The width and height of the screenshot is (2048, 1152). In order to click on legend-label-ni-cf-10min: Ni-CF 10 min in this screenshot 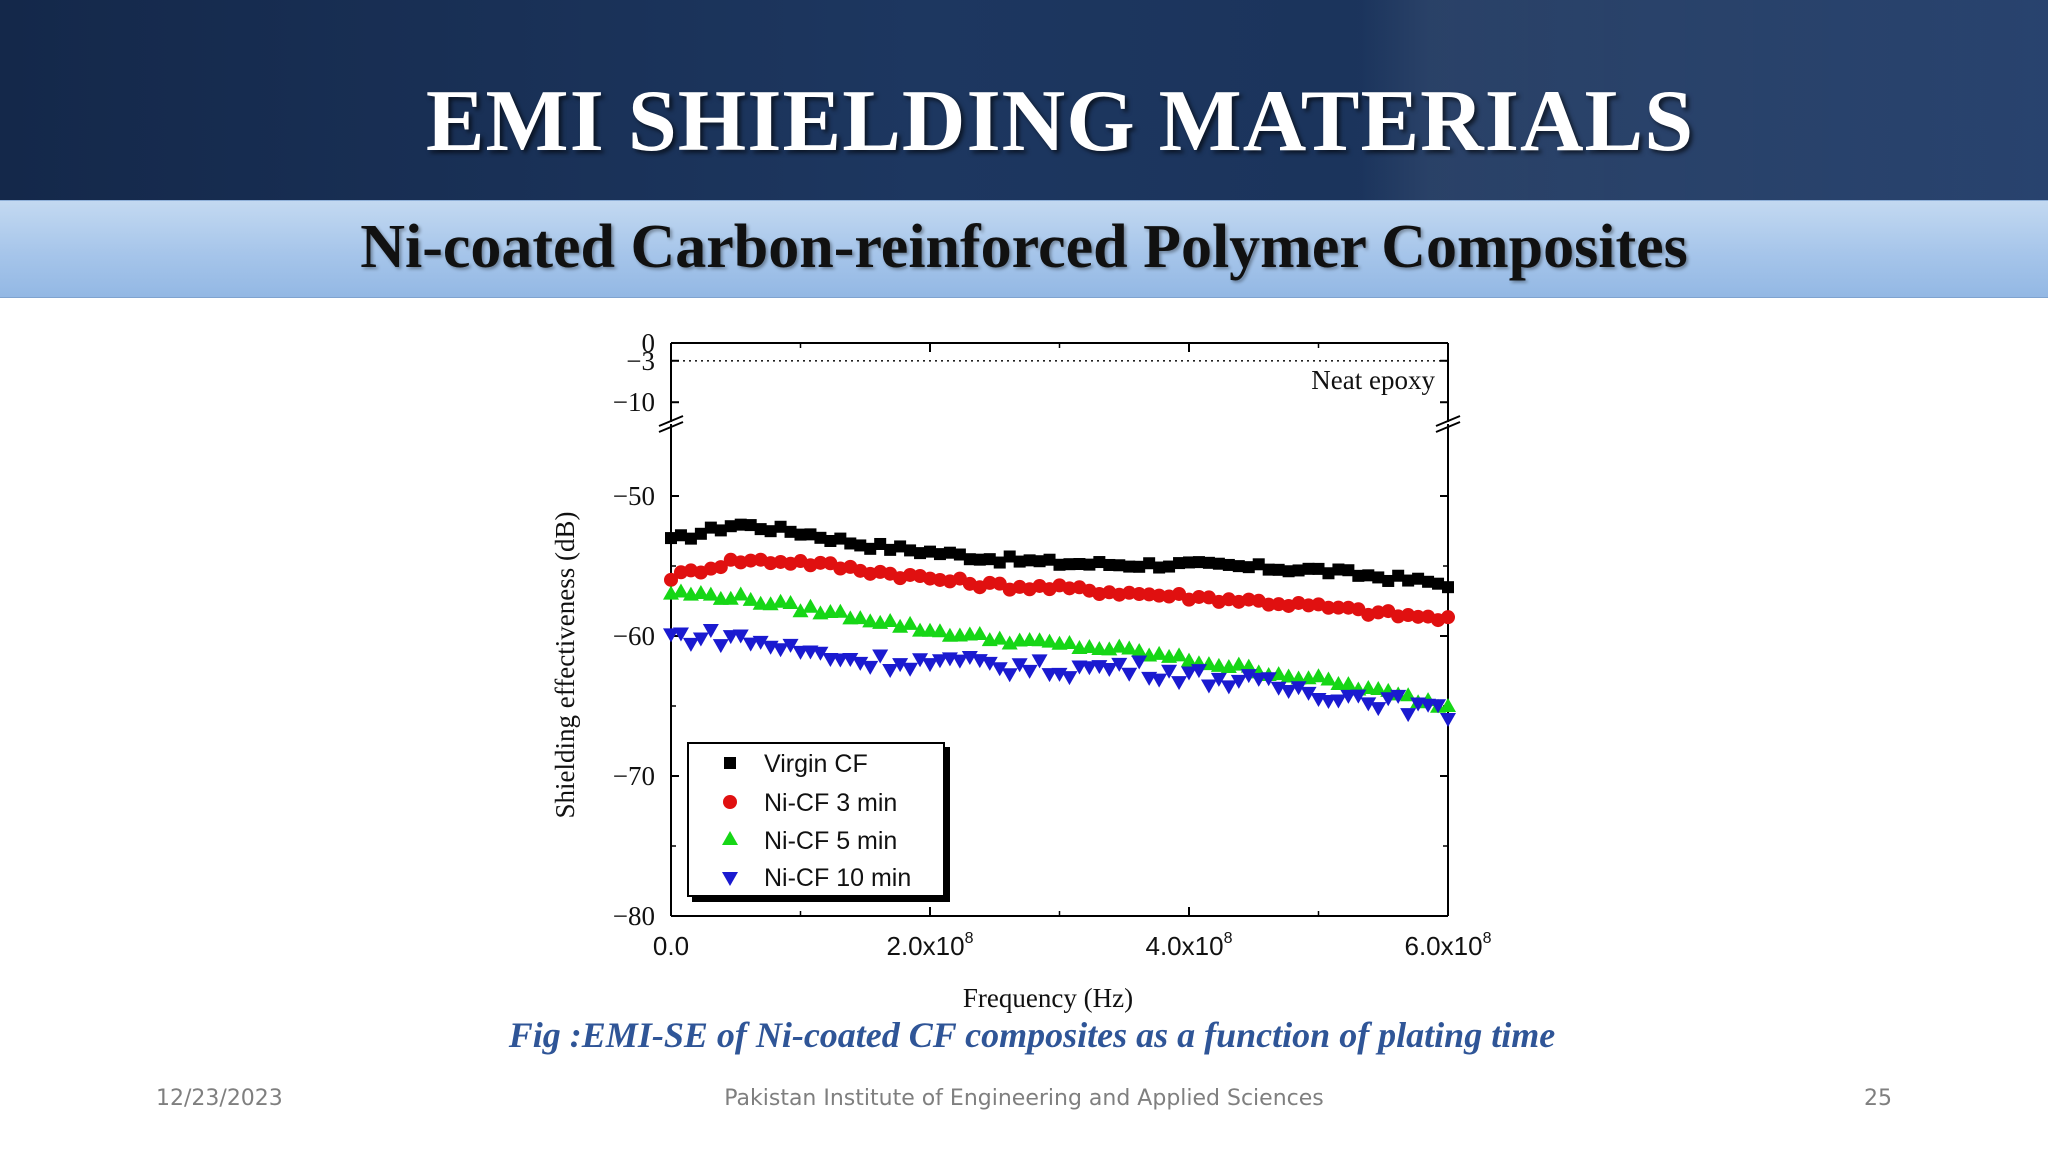, I will do `click(837, 878)`.